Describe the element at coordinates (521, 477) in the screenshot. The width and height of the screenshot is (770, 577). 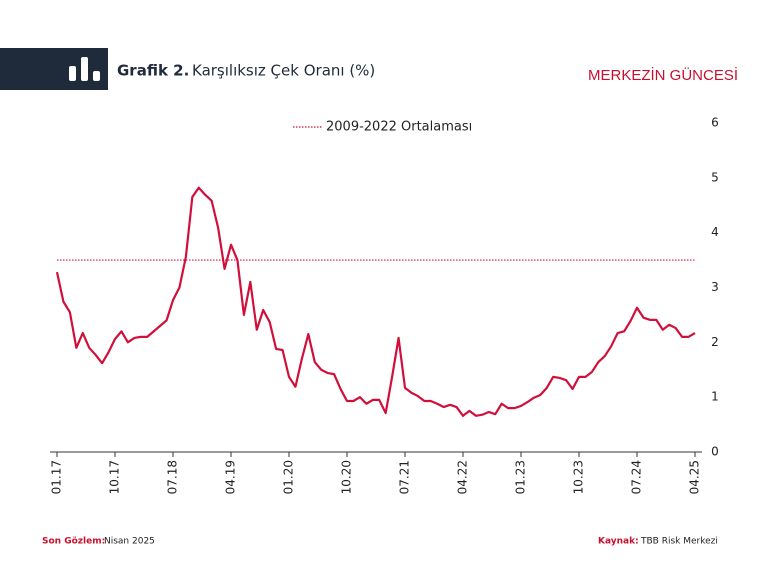
I see `x-tick-label: 01.23` at that location.